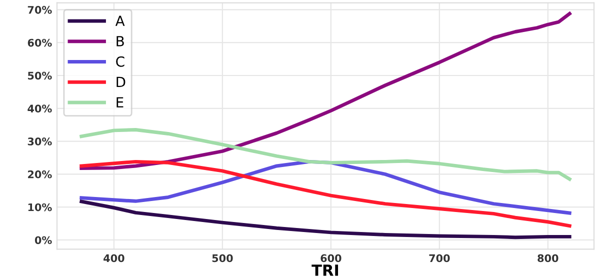 The height and width of the screenshot is (280, 600). I want to click on y-tick-label: 20%, so click(40, 174).